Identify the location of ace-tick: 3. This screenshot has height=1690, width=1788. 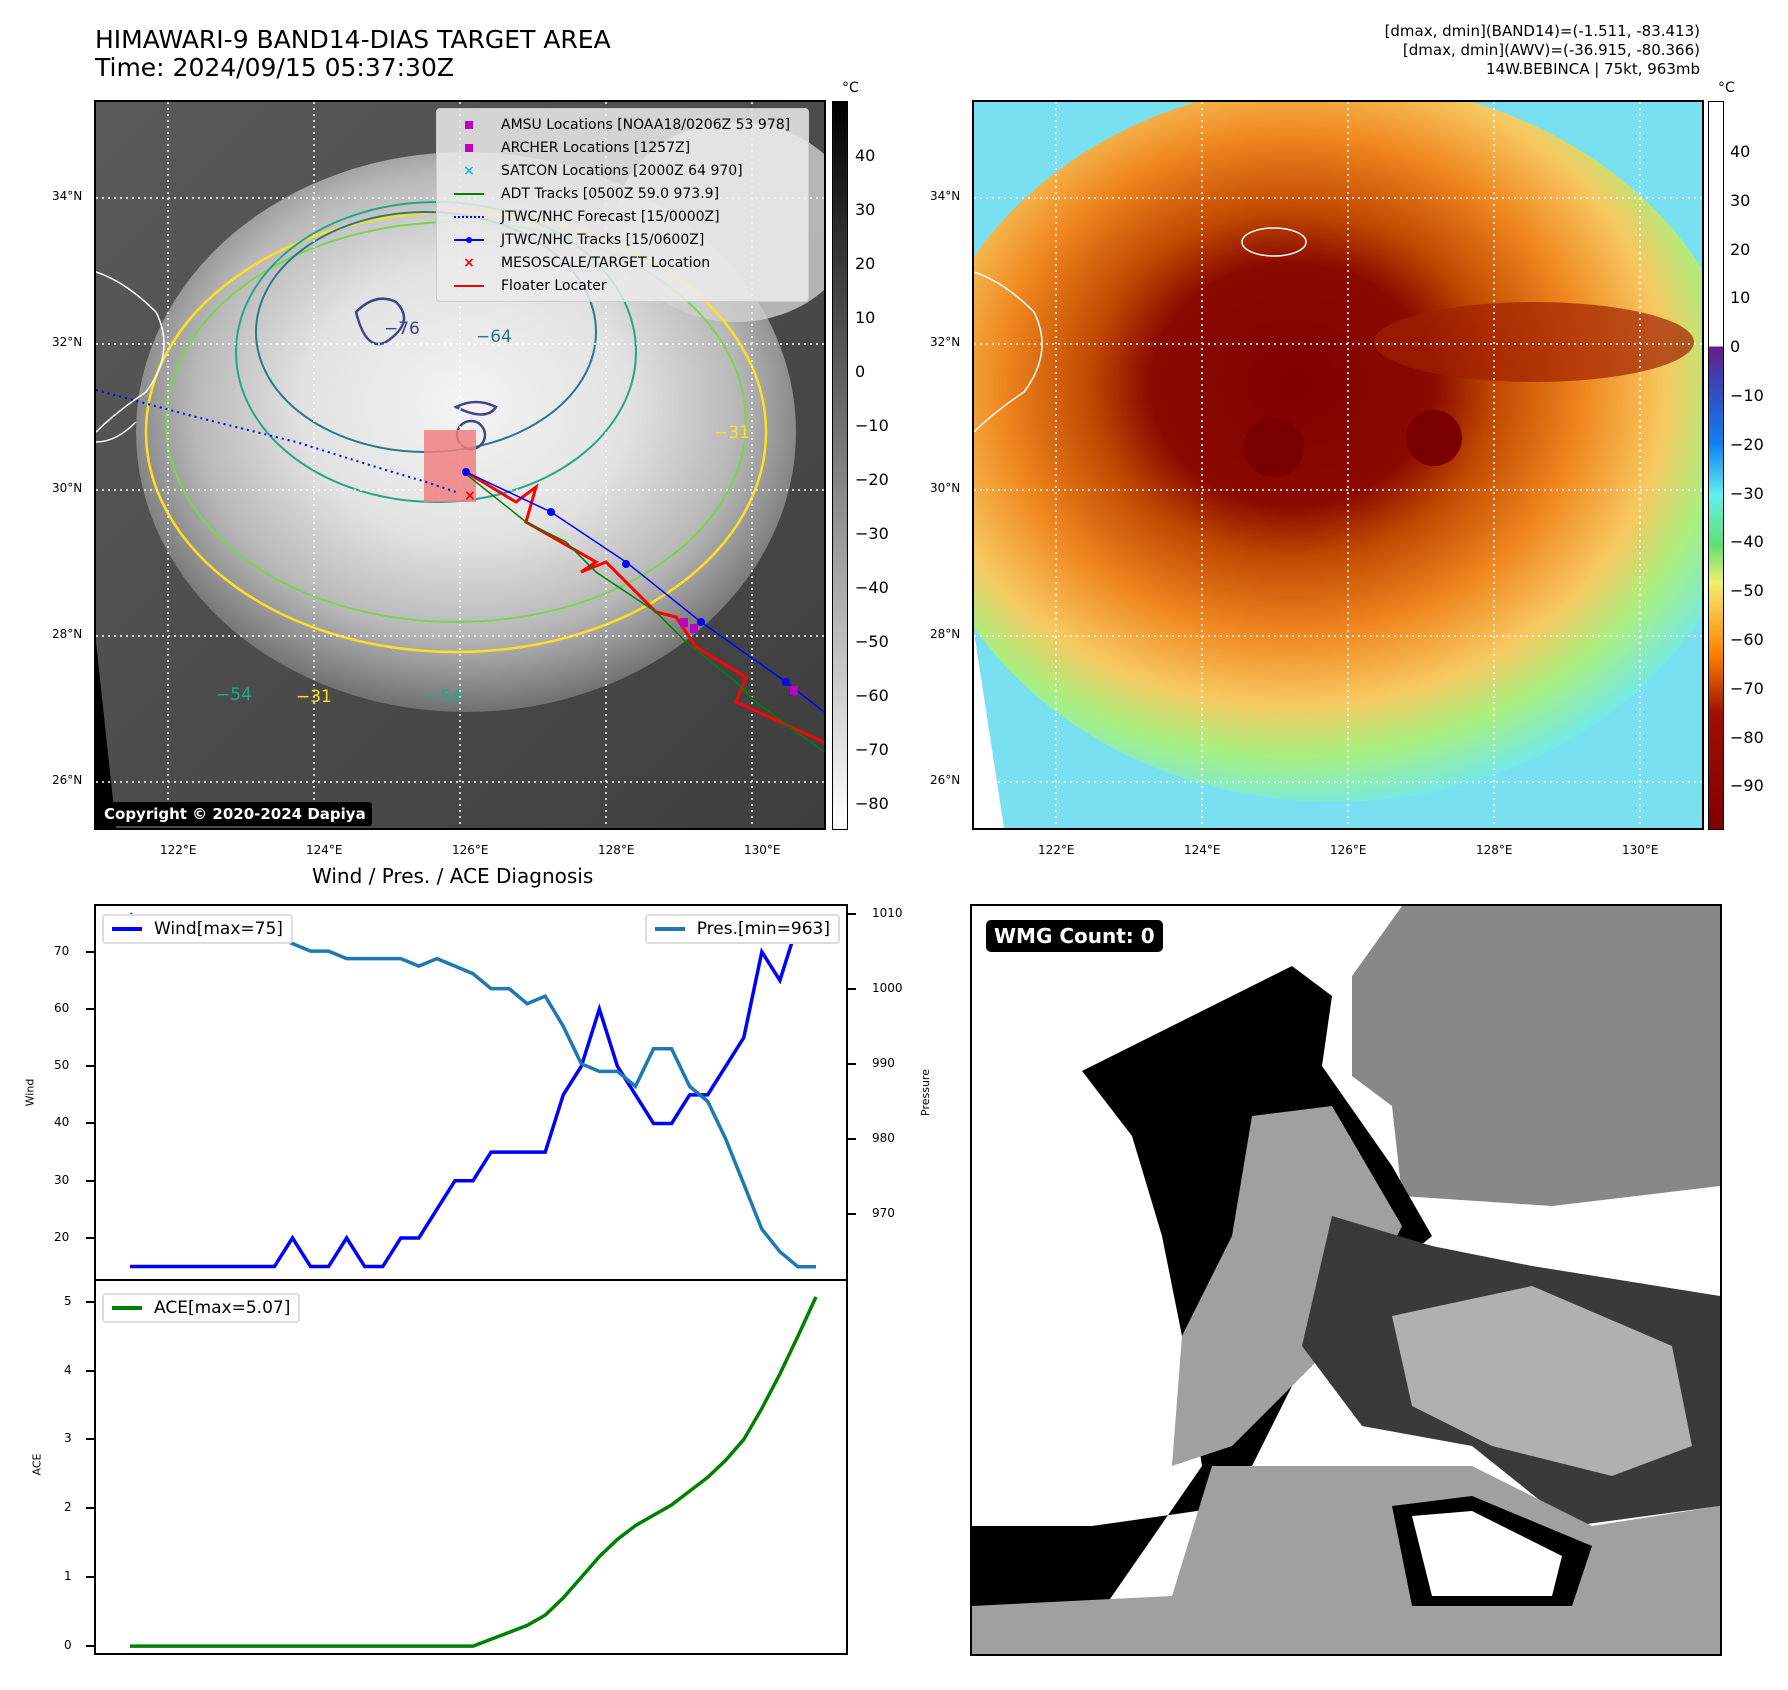
(68, 1438).